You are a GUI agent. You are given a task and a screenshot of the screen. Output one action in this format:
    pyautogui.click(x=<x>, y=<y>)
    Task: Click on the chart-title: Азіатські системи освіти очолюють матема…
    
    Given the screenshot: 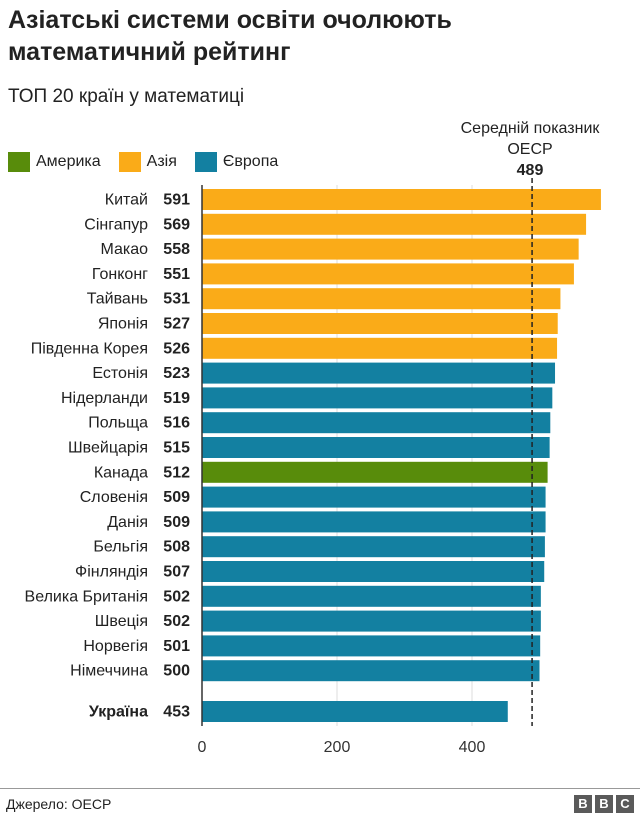 What is the action you would take?
    pyautogui.click(x=230, y=36)
    